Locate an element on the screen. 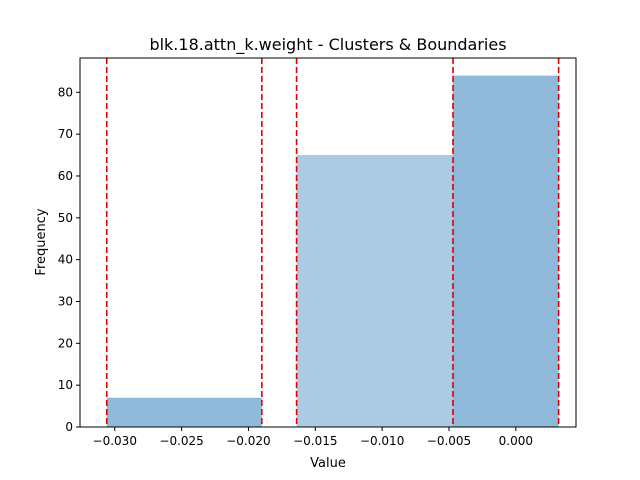 Image resolution: width=640 pixels, height=480 pixels. x-tick-label: −0.025 is located at coordinates (181, 441).